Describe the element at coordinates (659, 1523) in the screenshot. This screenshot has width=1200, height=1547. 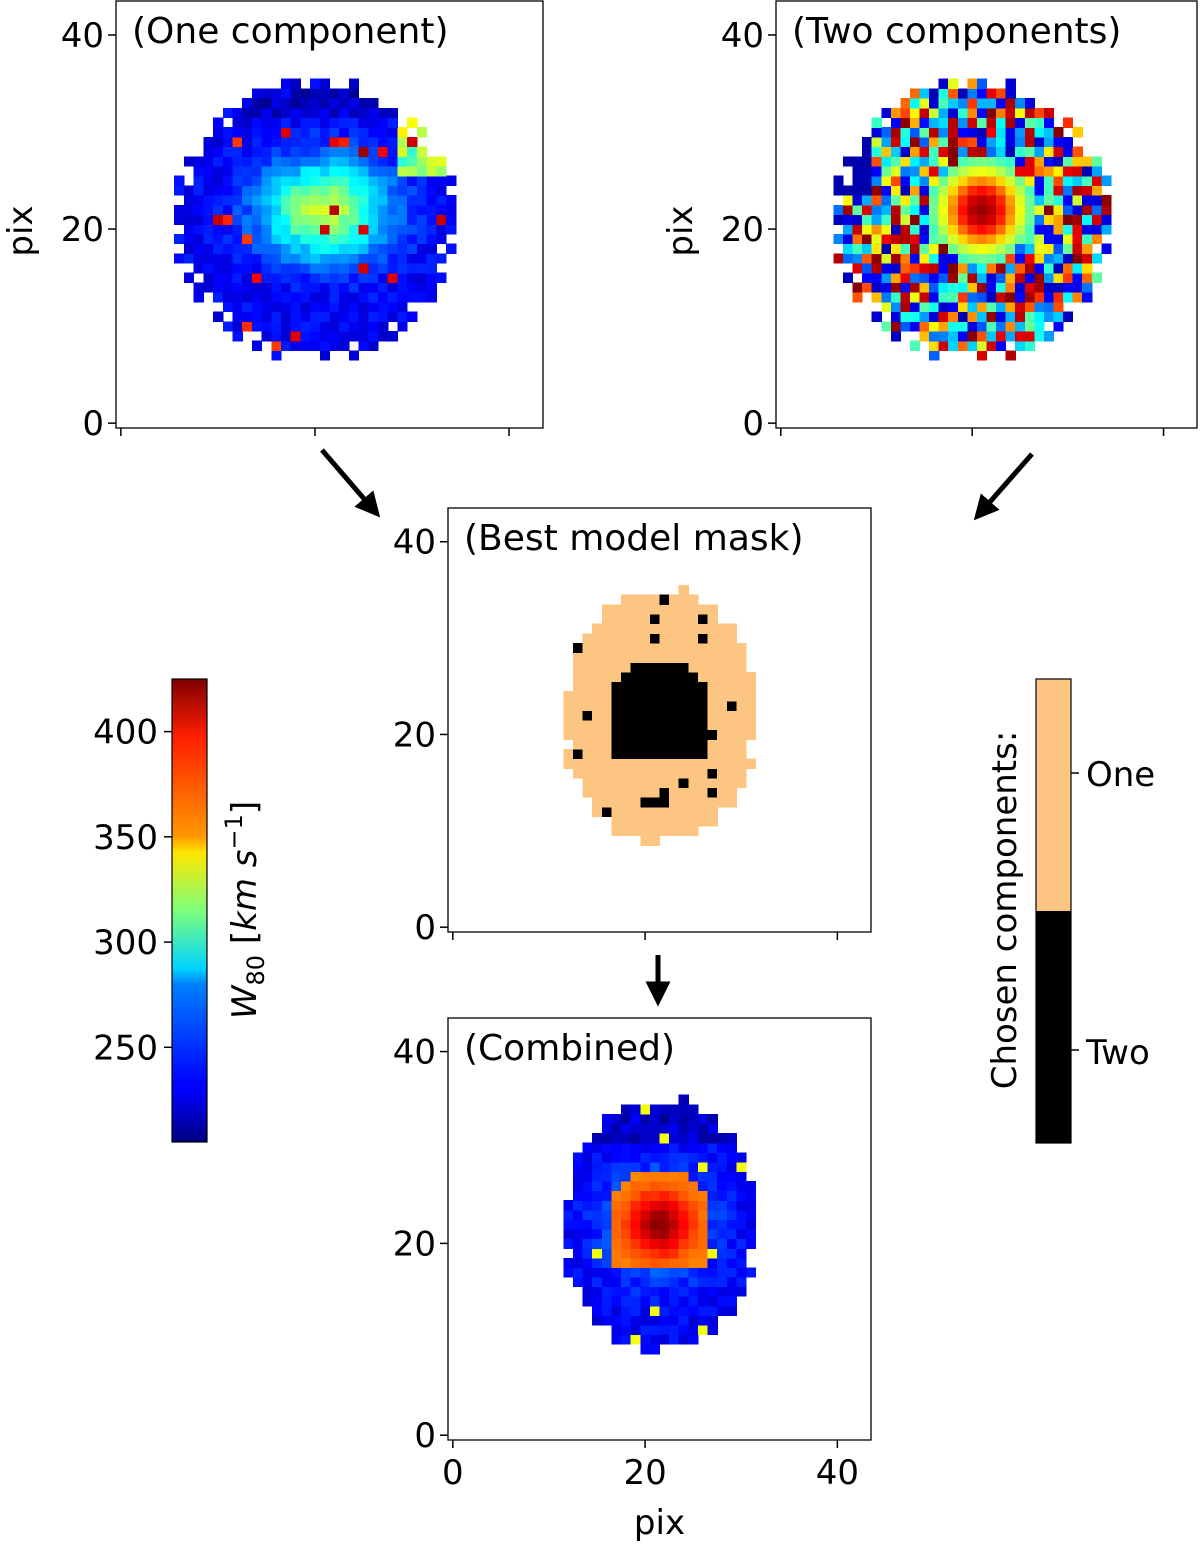
I see `x-axis-label: pix` at that location.